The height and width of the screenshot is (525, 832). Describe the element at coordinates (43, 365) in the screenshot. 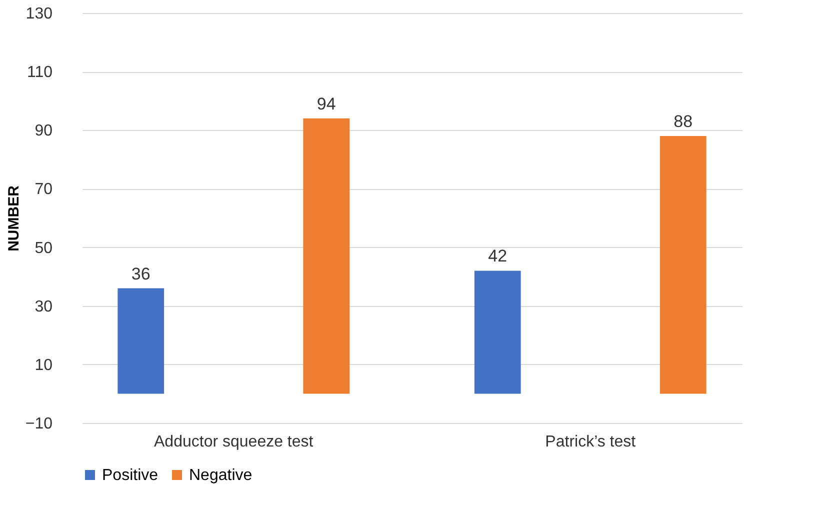

I see `y-tick-label: 10` at that location.